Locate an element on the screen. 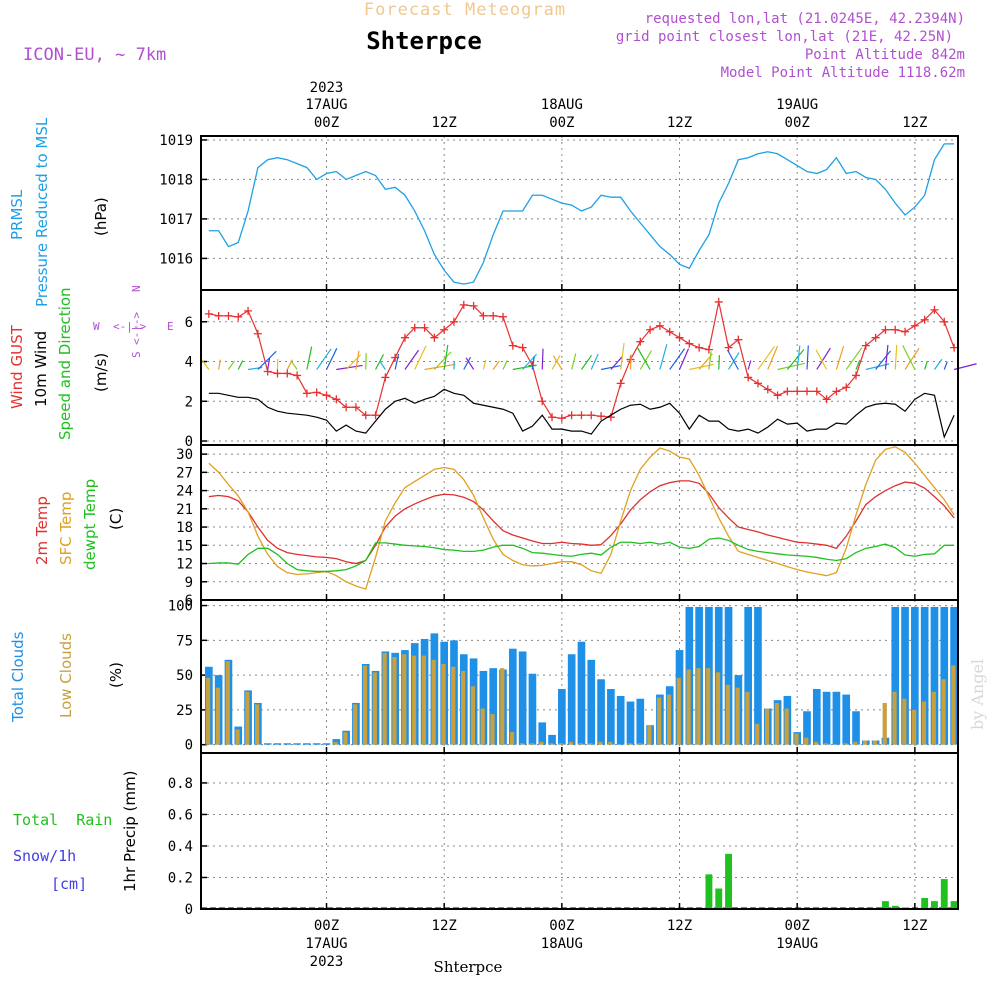  wind-unit: (m/s) is located at coordinates (101, 372).